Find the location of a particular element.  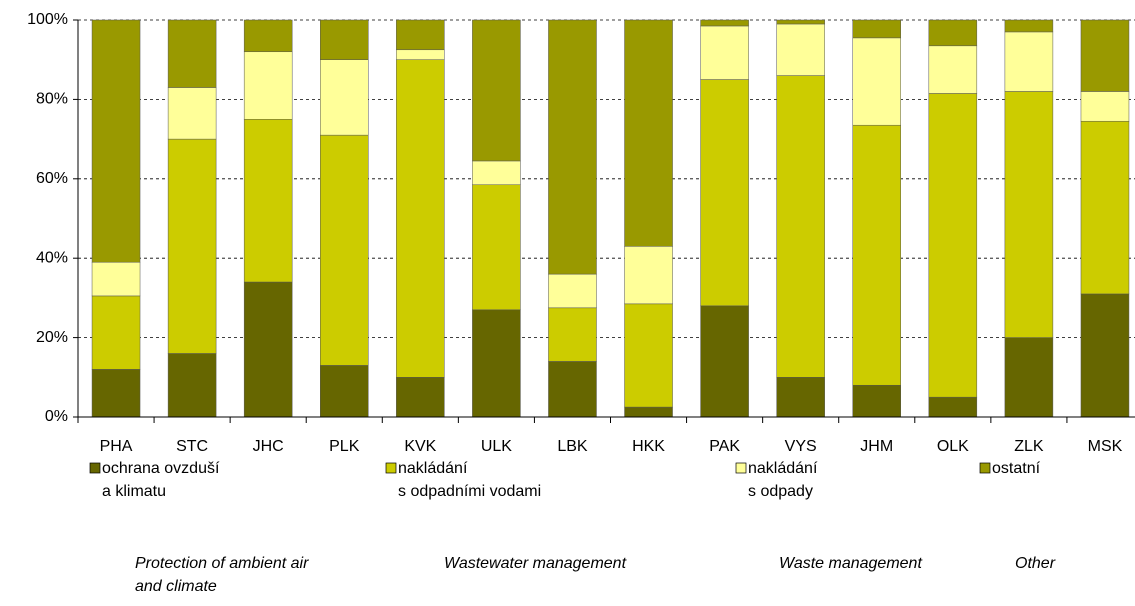

y-tick-label: 40% is located at coordinates (52, 257).